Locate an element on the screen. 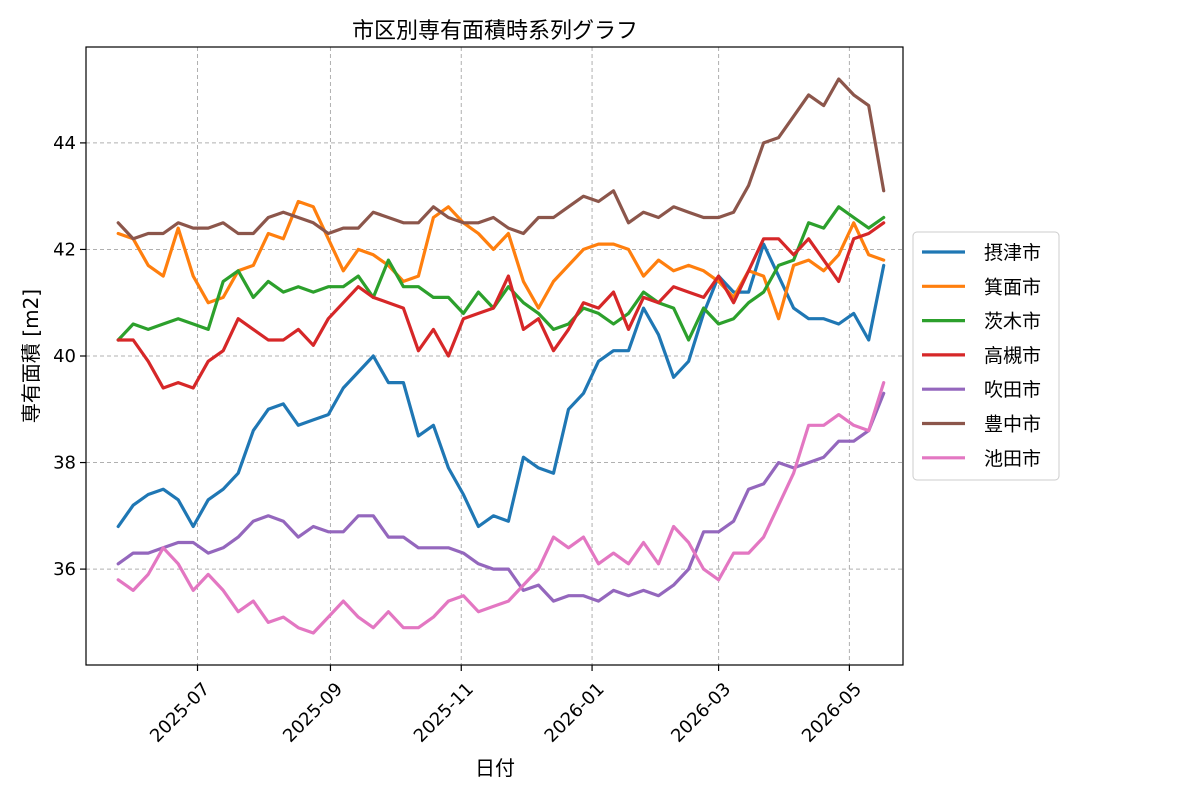 The image size is (1200, 800). legend-label: 豊中市 is located at coordinates (1012, 425).